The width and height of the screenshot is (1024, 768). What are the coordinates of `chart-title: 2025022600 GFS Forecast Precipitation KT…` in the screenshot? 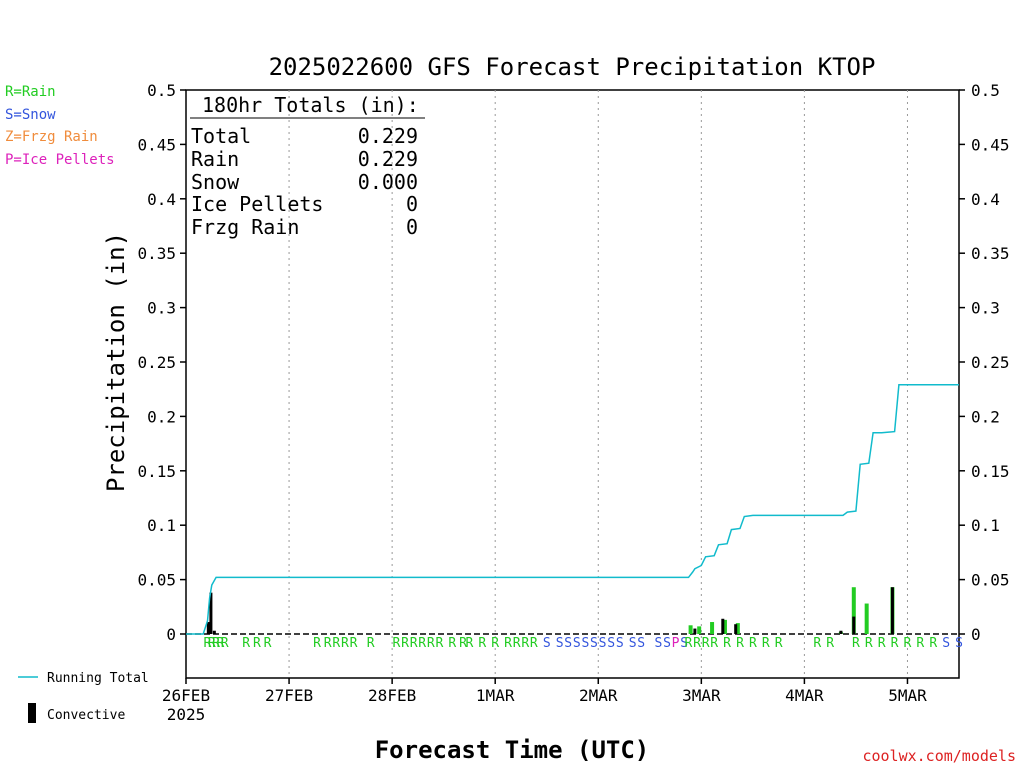 It's located at (572, 67).